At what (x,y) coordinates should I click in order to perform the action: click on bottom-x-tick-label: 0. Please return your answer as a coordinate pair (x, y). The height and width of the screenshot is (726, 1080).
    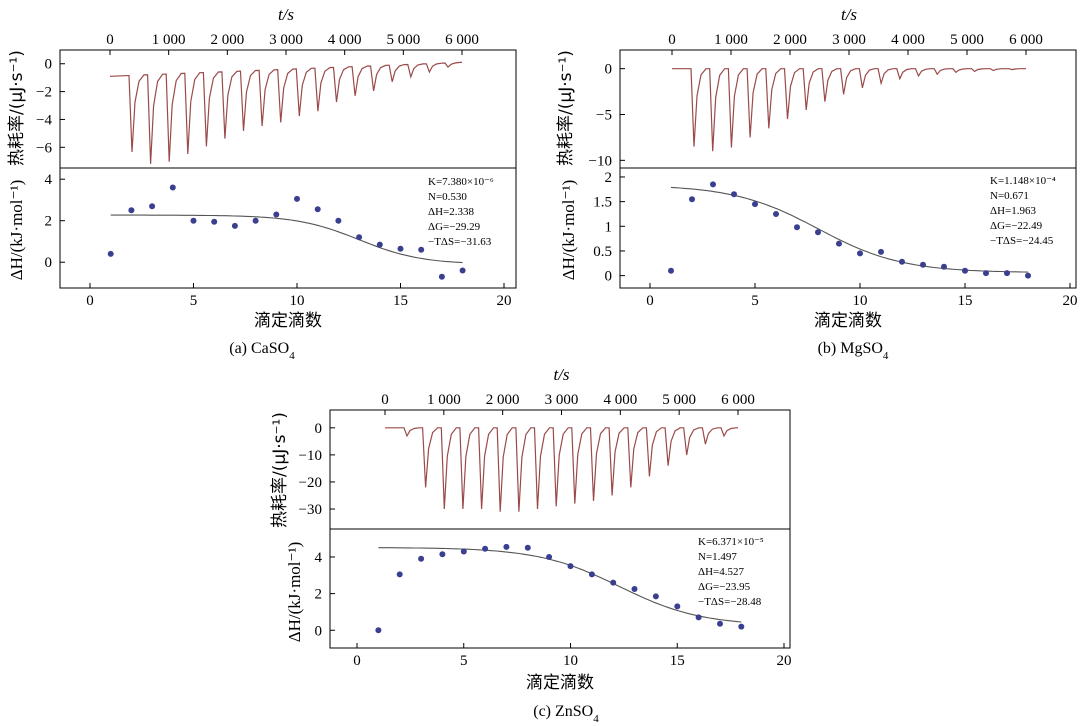
    Looking at the image, I should click on (650, 301).